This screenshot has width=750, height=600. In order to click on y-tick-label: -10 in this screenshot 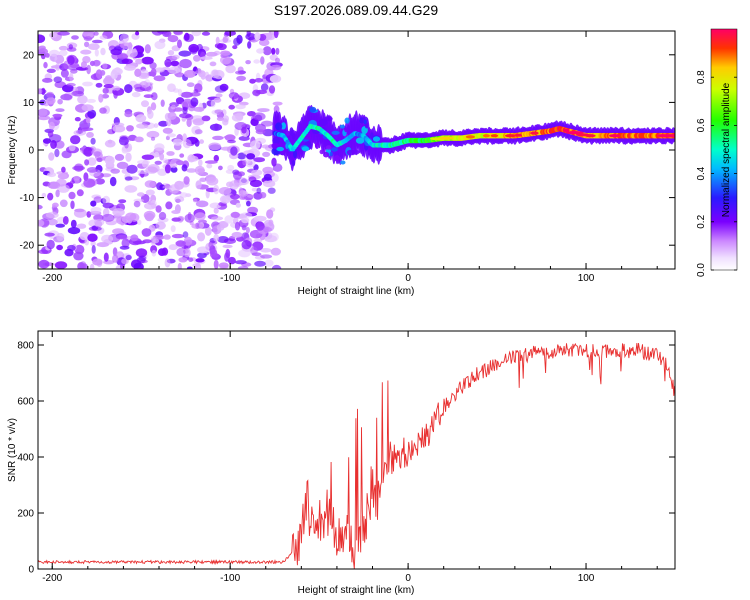, I will do `click(27, 198)`.